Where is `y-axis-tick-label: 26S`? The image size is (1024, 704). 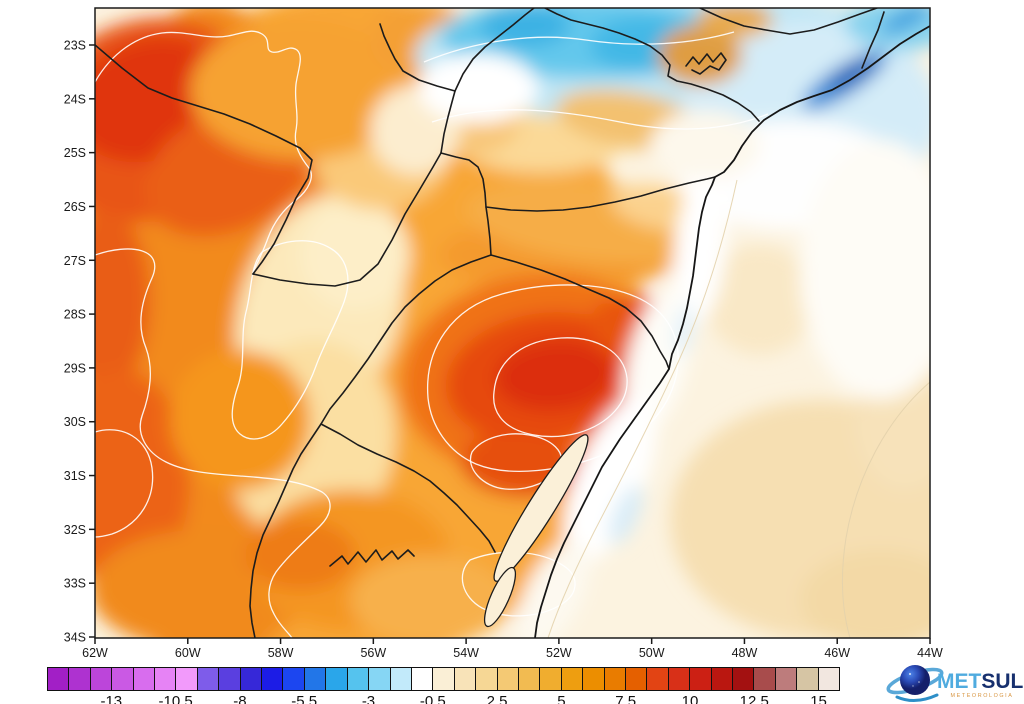 y-axis-tick-label: 26S is located at coordinates (75, 207).